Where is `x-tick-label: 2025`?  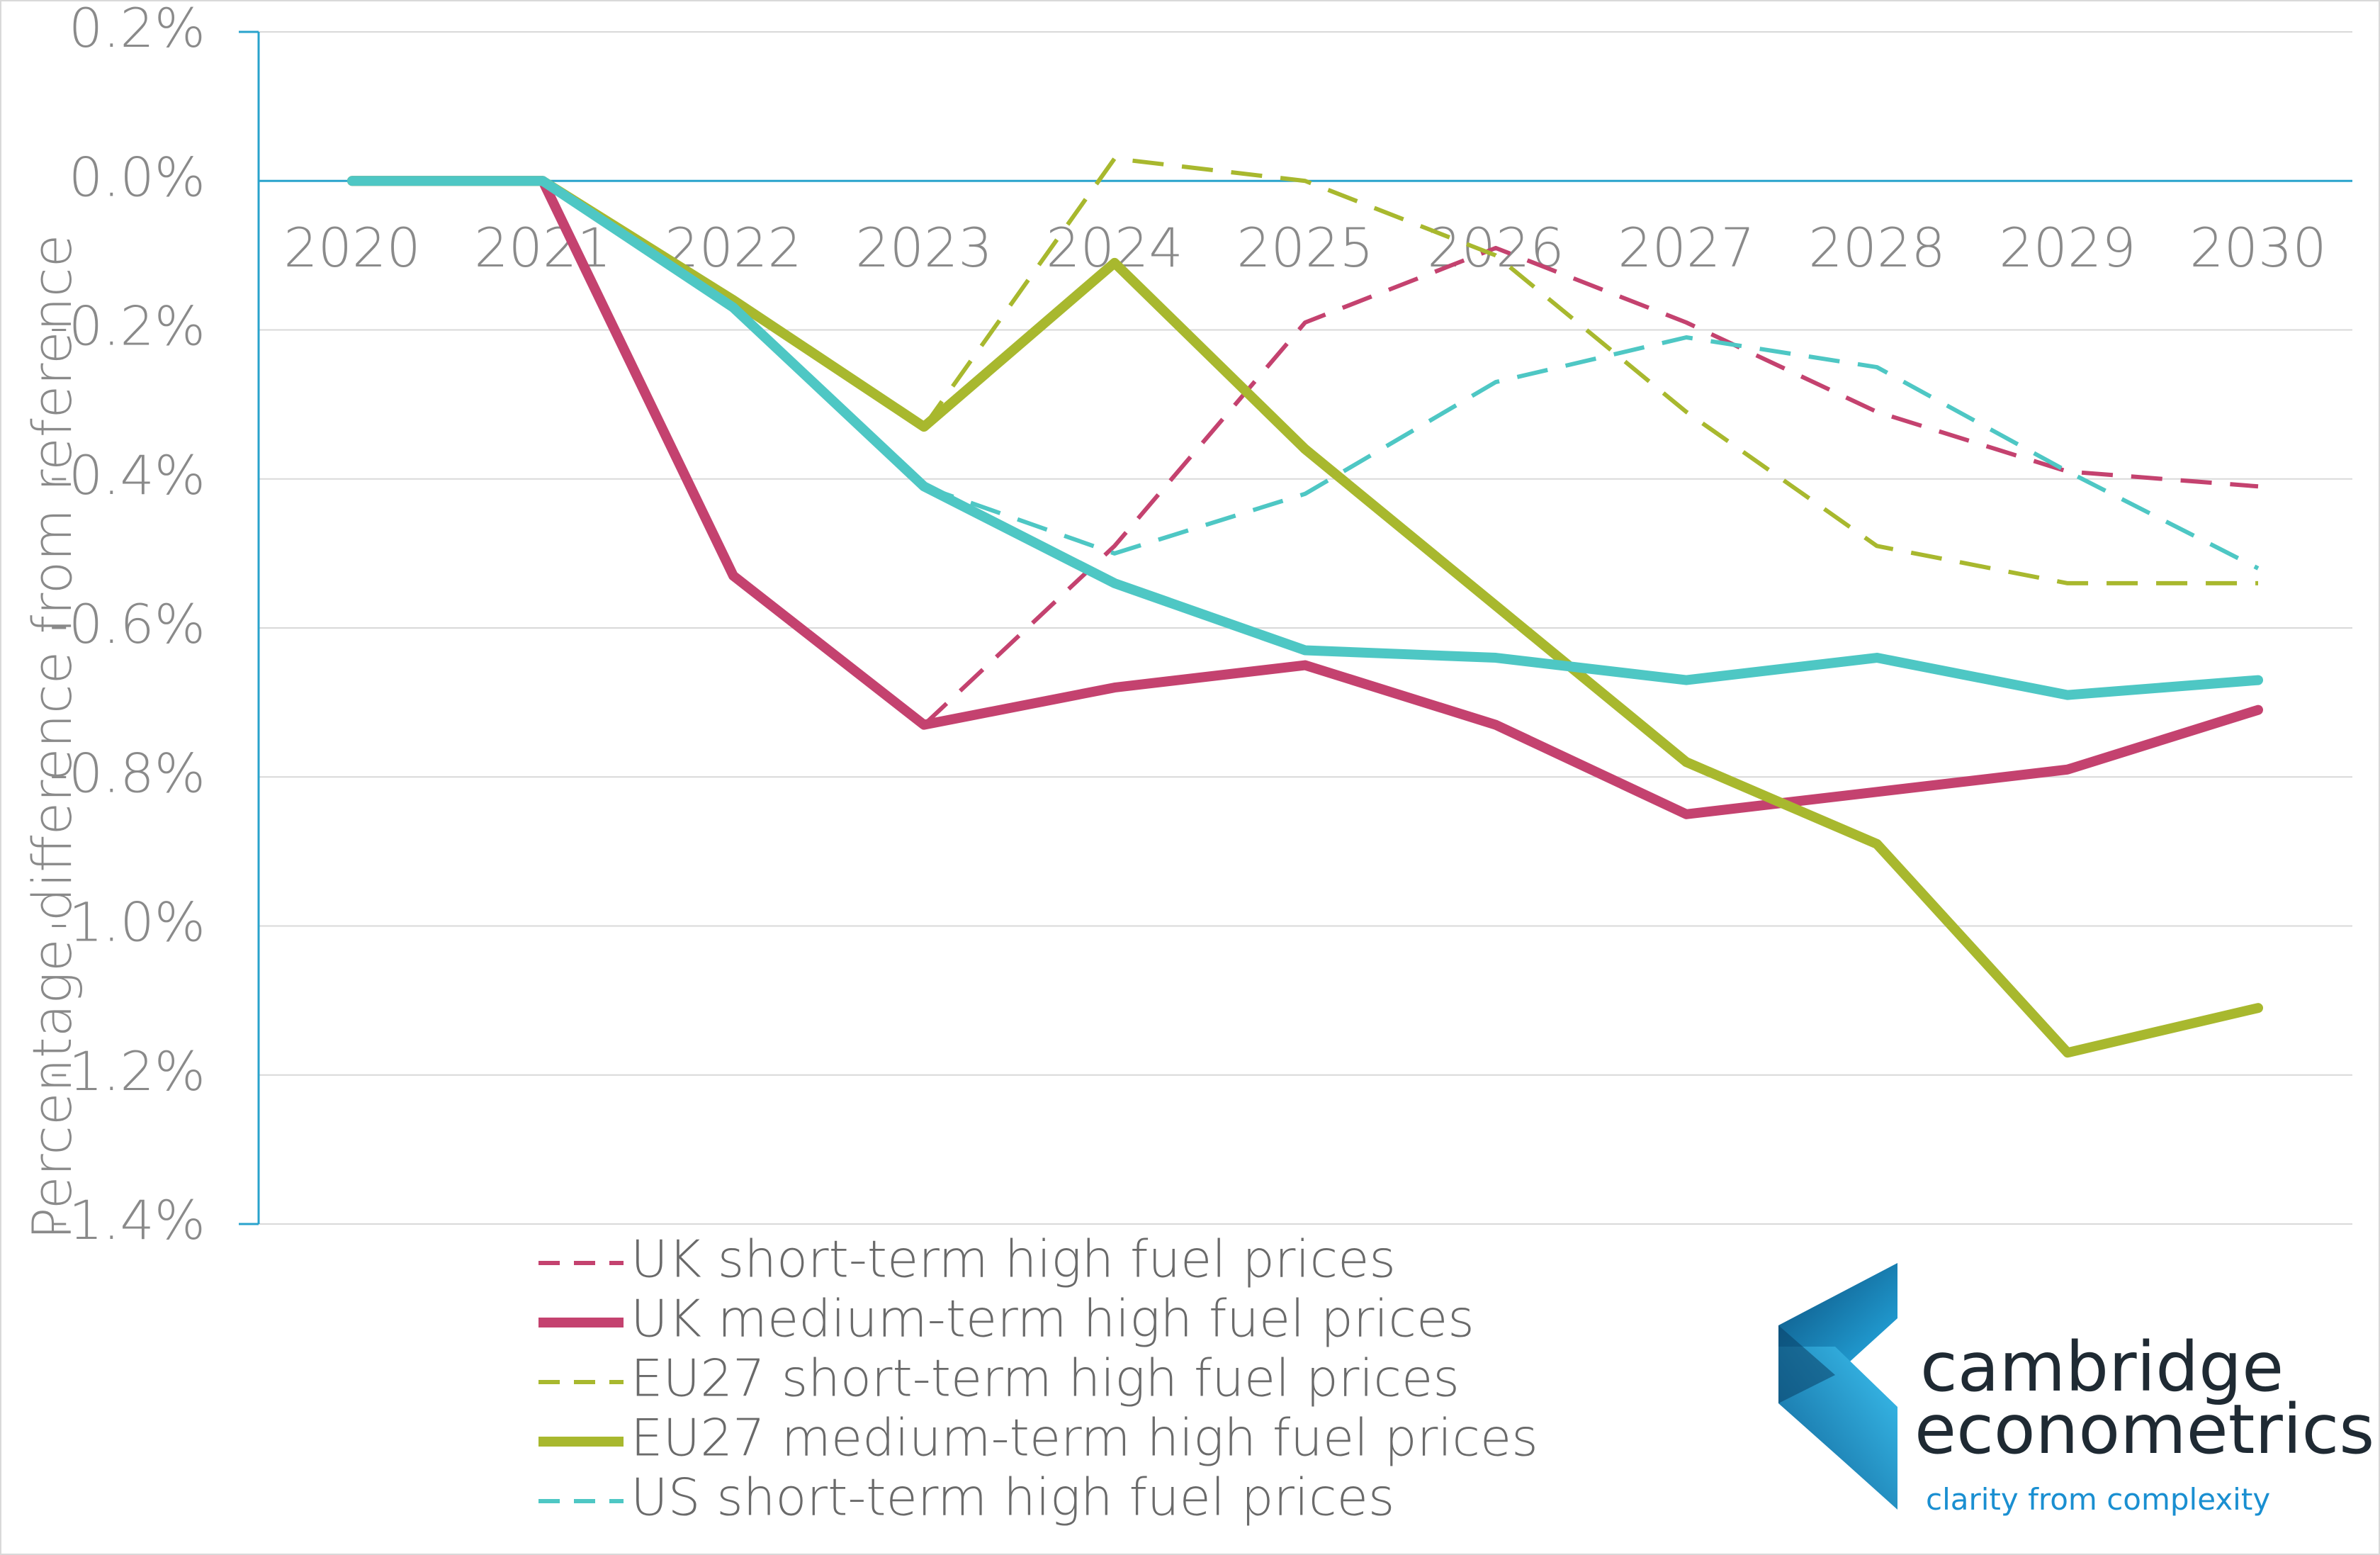 x-tick-label: 2025 is located at coordinates (1305, 247).